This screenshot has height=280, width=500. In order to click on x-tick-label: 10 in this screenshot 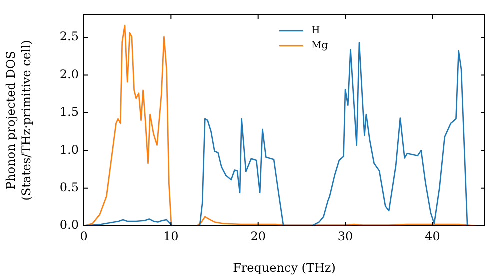, I will do `click(171, 236)`.